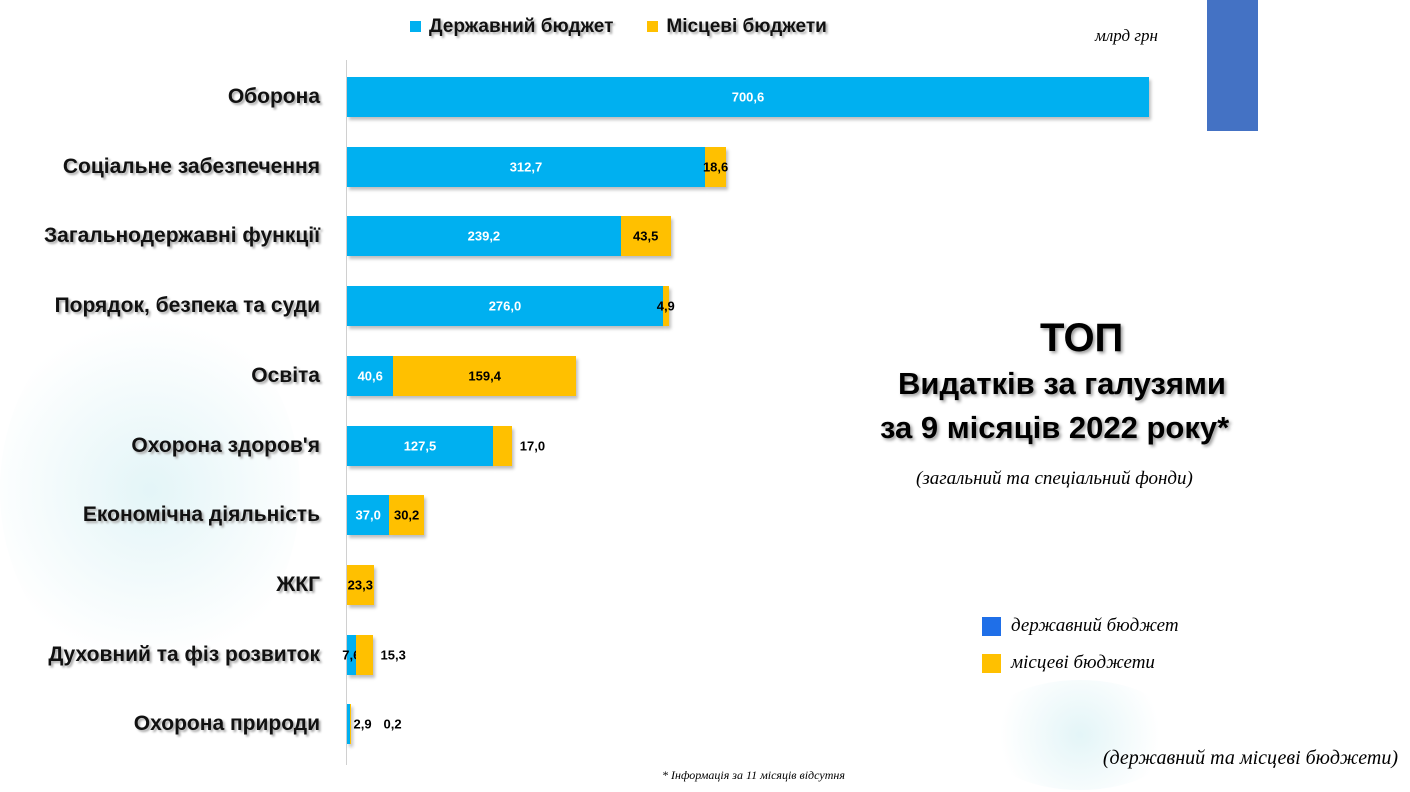  What do you see at coordinates (184, 654) in the screenshot?
I see `category-label: Духовний та фіз розвиток` at bounding box center [184, 654].